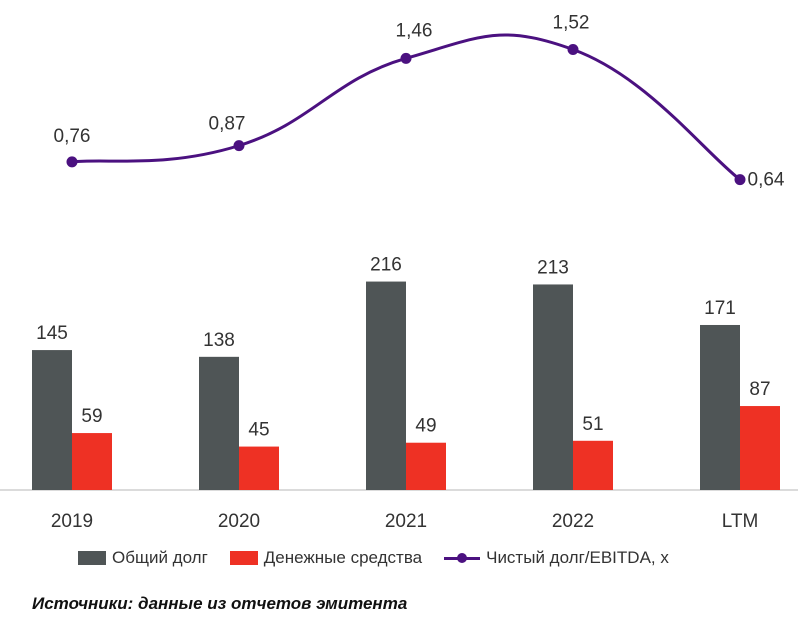 This screenshot has height=620, width=798. Describe the element at coordinates (219, 423) in the screenshot. I see `bar-total-debt-2020` at that location.